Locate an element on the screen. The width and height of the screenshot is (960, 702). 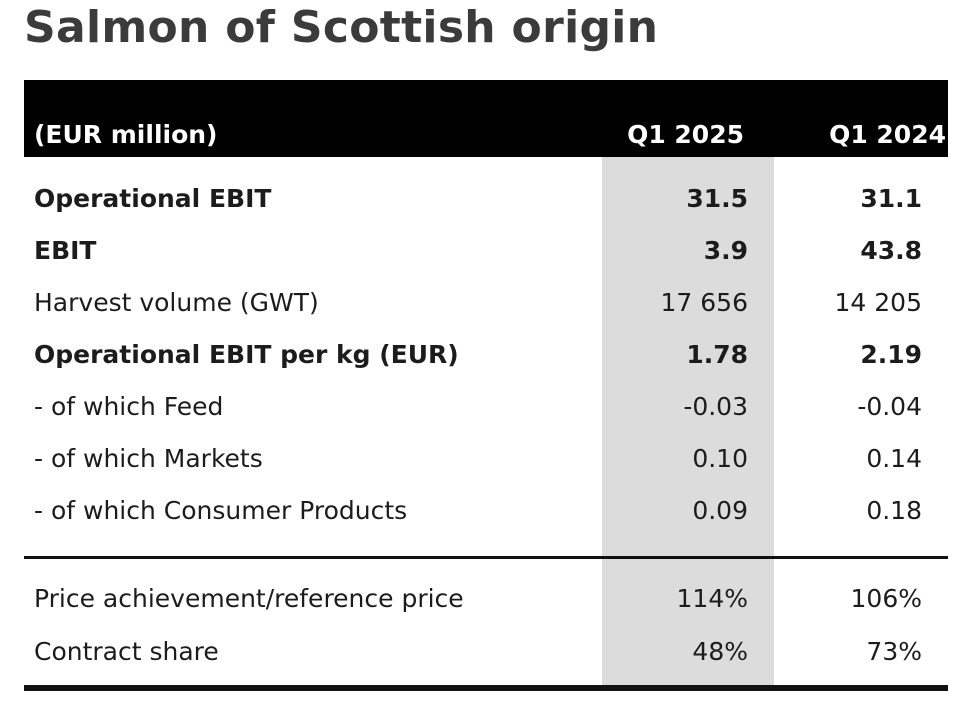
value-q1-2024: 106% is located at coordinates (886, 598).